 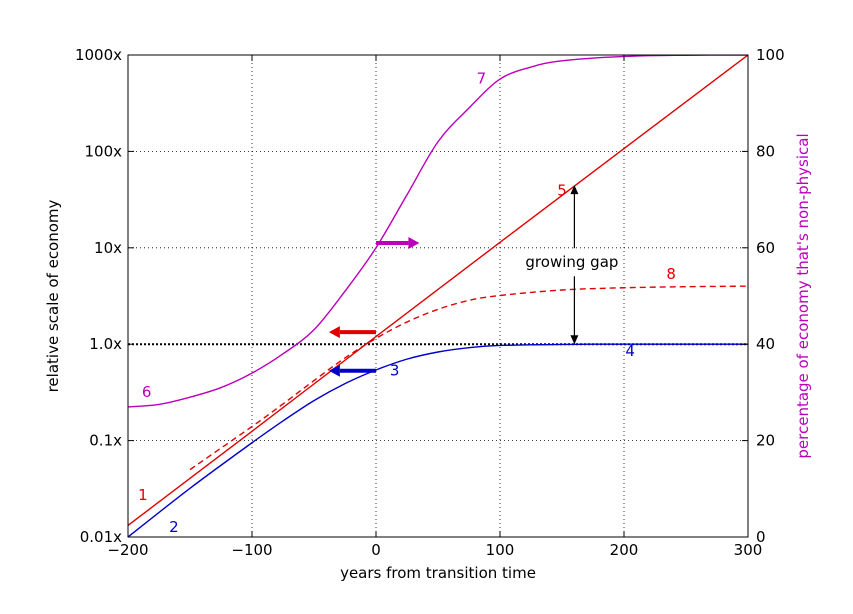 What do you see at coordinates (770, 55) in the screenshot?
I see `y-right-tick-label: 100` at bounding box center [770, 55].